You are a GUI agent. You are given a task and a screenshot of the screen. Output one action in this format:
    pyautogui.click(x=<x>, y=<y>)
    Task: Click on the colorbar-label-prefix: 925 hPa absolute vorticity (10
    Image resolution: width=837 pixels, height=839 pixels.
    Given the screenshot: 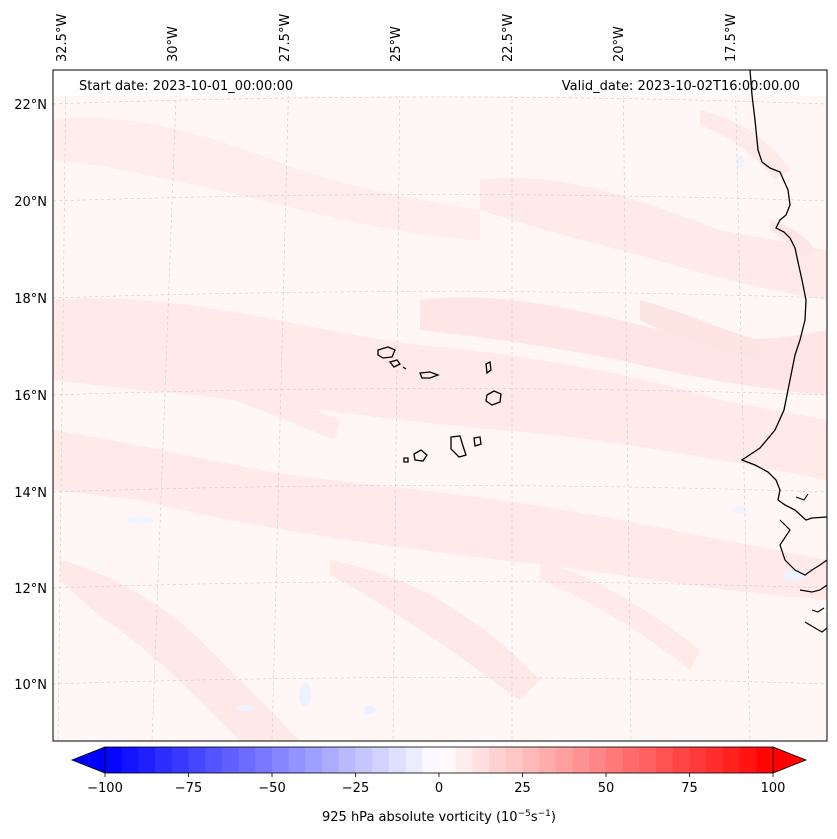 What is the action you would take?
    pyautogui.click(x=420, y=817)
    